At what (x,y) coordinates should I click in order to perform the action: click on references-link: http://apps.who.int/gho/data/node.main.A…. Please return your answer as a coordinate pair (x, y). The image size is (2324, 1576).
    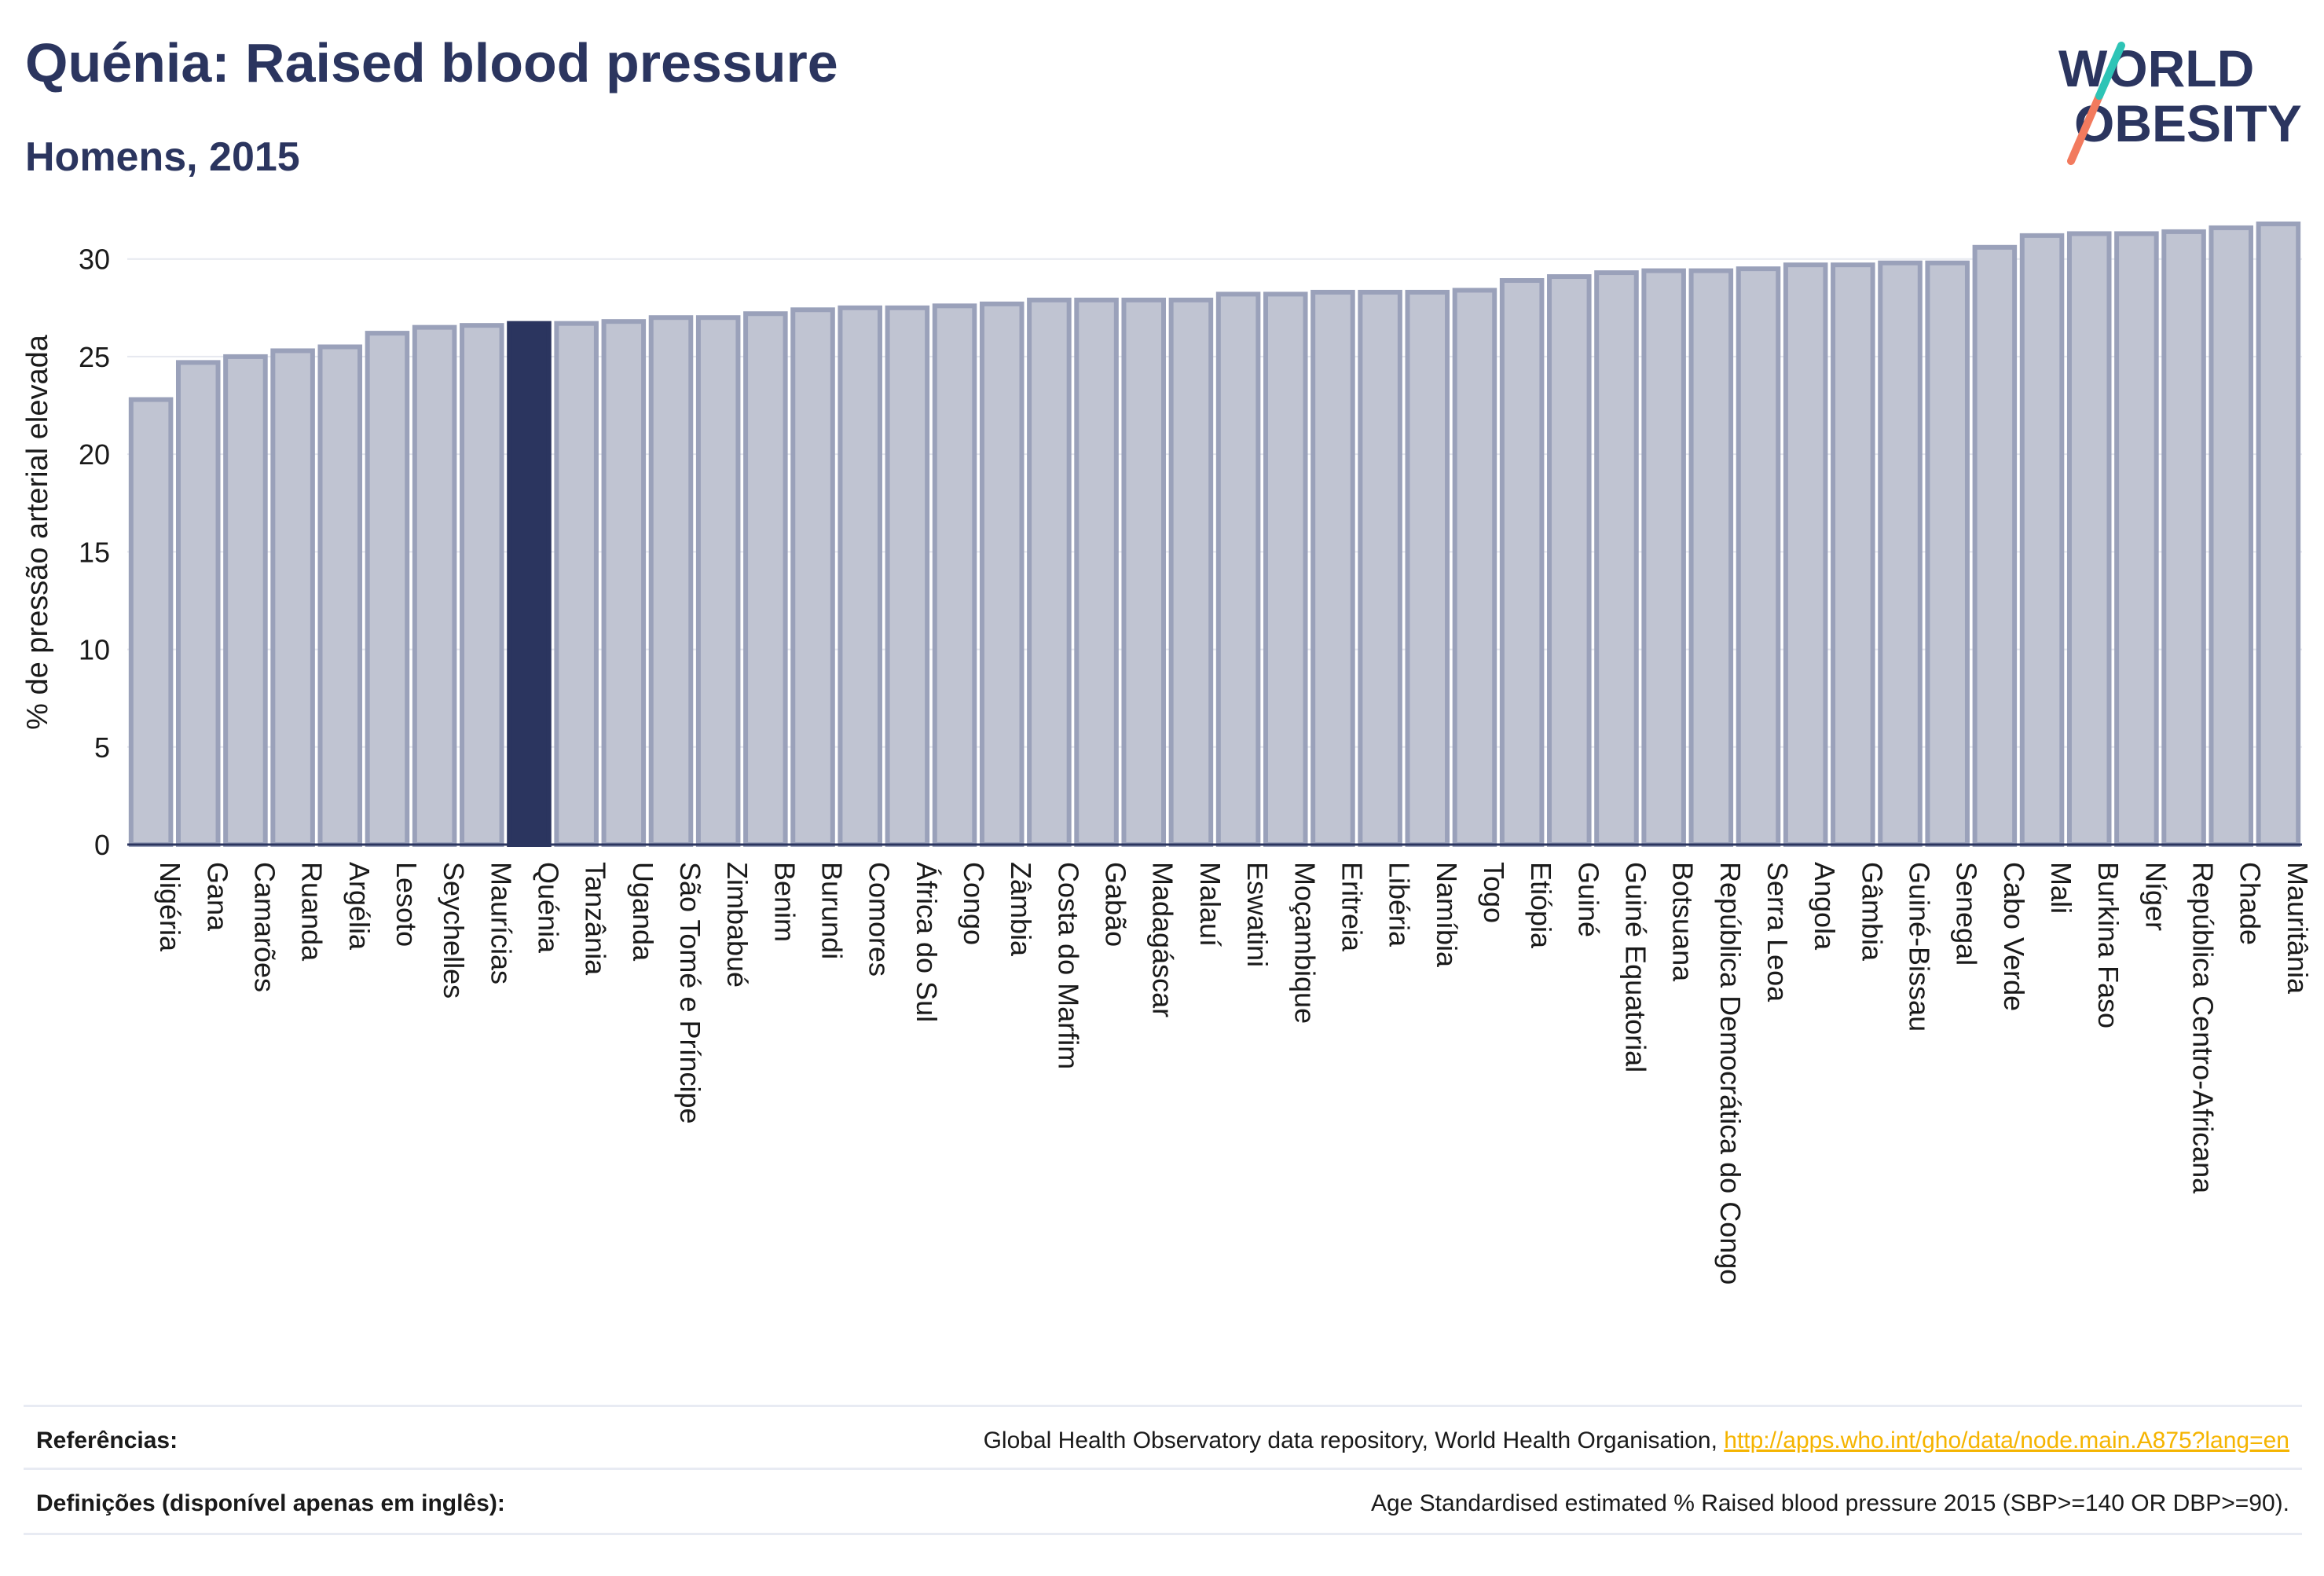
    Looking at the image, I should click on (2006, 1440).